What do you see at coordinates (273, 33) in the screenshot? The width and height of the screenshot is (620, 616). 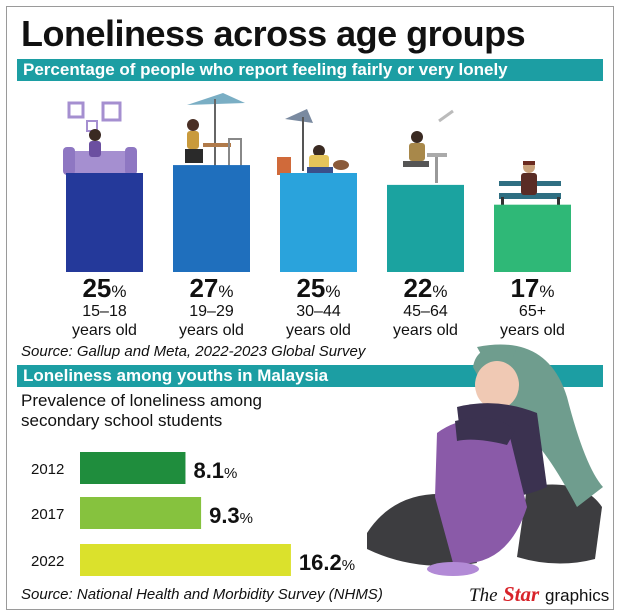 I see `page-title: Loneliness across age groups` at bounding box center [273, 33].